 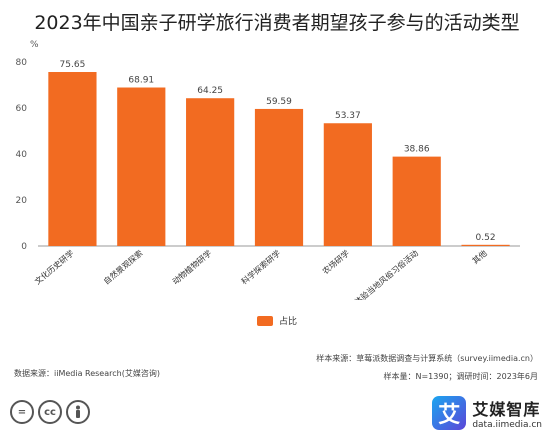 What do you see at coordinates (287, 322) in the screenshot?
I see `legend-label: 占比` at bounding box center [287, 322].